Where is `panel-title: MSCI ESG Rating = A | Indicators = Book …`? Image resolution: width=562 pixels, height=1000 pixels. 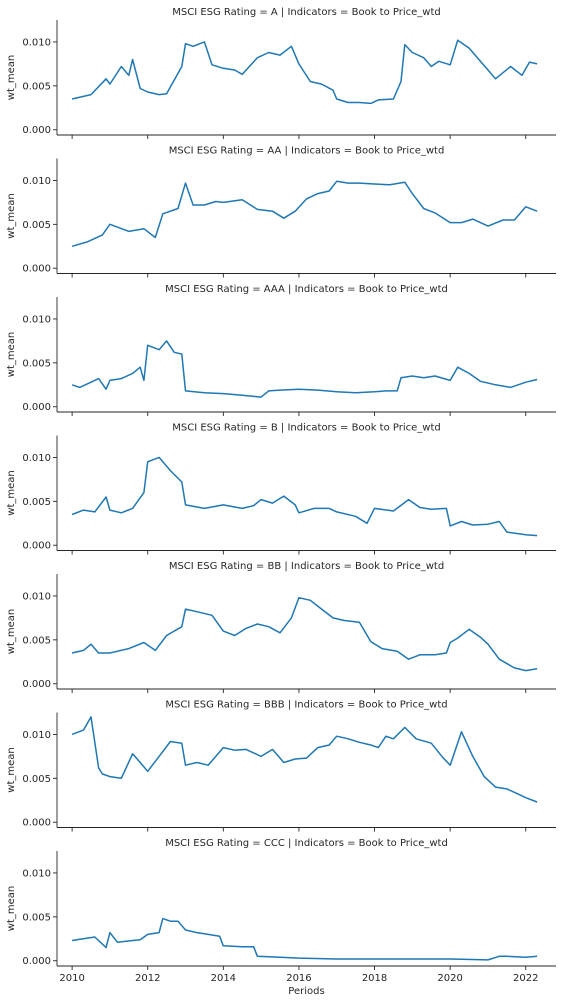 panel-title: MSCI ESG Rating = A | Indicators = Book … is located at coordinates (306, 12).